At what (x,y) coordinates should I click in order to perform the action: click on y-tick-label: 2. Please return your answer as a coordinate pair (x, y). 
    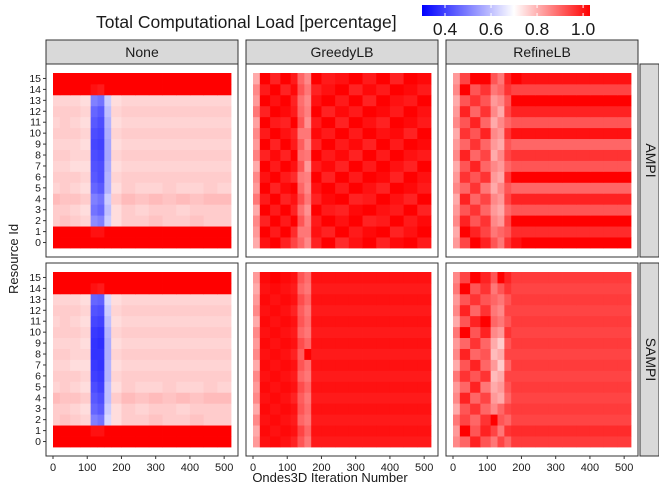
    Looking at the image, I should click on (38, 221).